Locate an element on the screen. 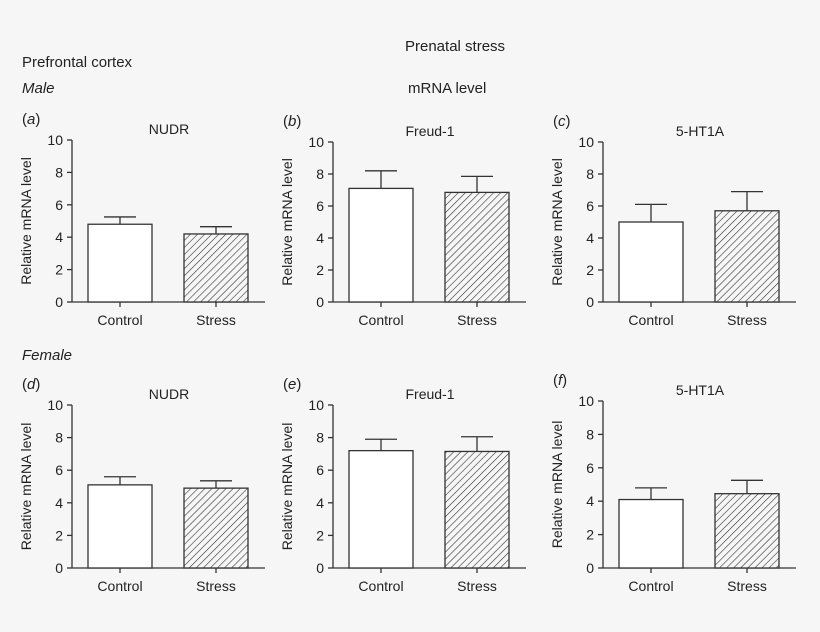 The height and width of the screenshot is (632, 820). region-label: Prefrontal cortex is located at coordinates (77, 62).